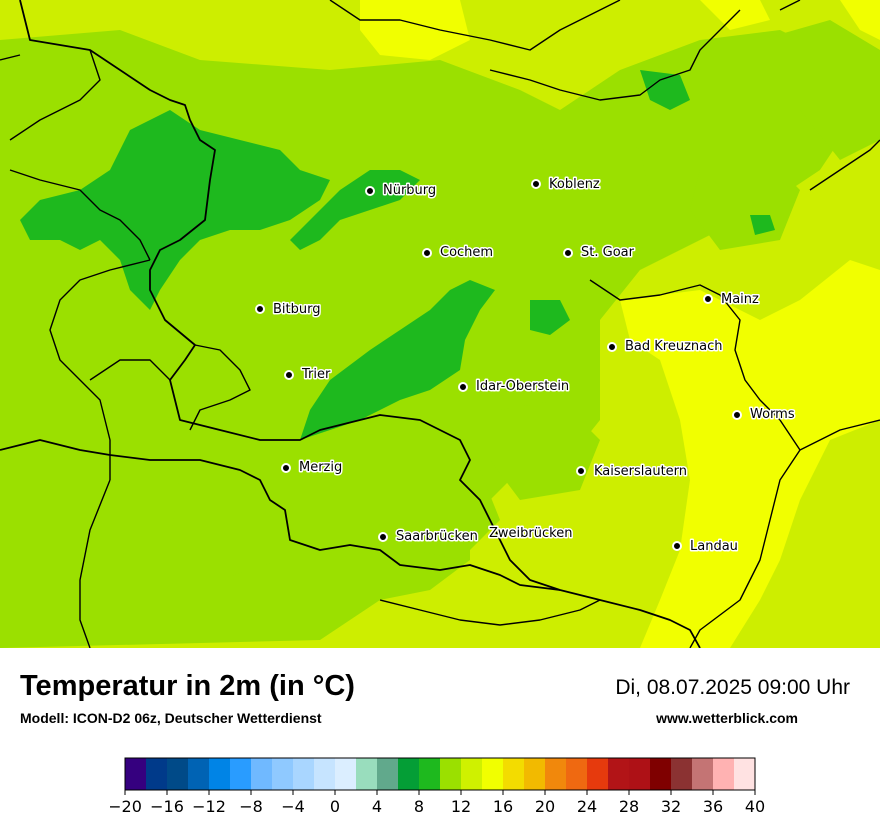 Image resolution: width=880 pixels, height=830 pixels. What do you see at coordinates (409, 190) in the screenshot?
I see `svg-text: Nürburg` at bounding box center [409, 190].